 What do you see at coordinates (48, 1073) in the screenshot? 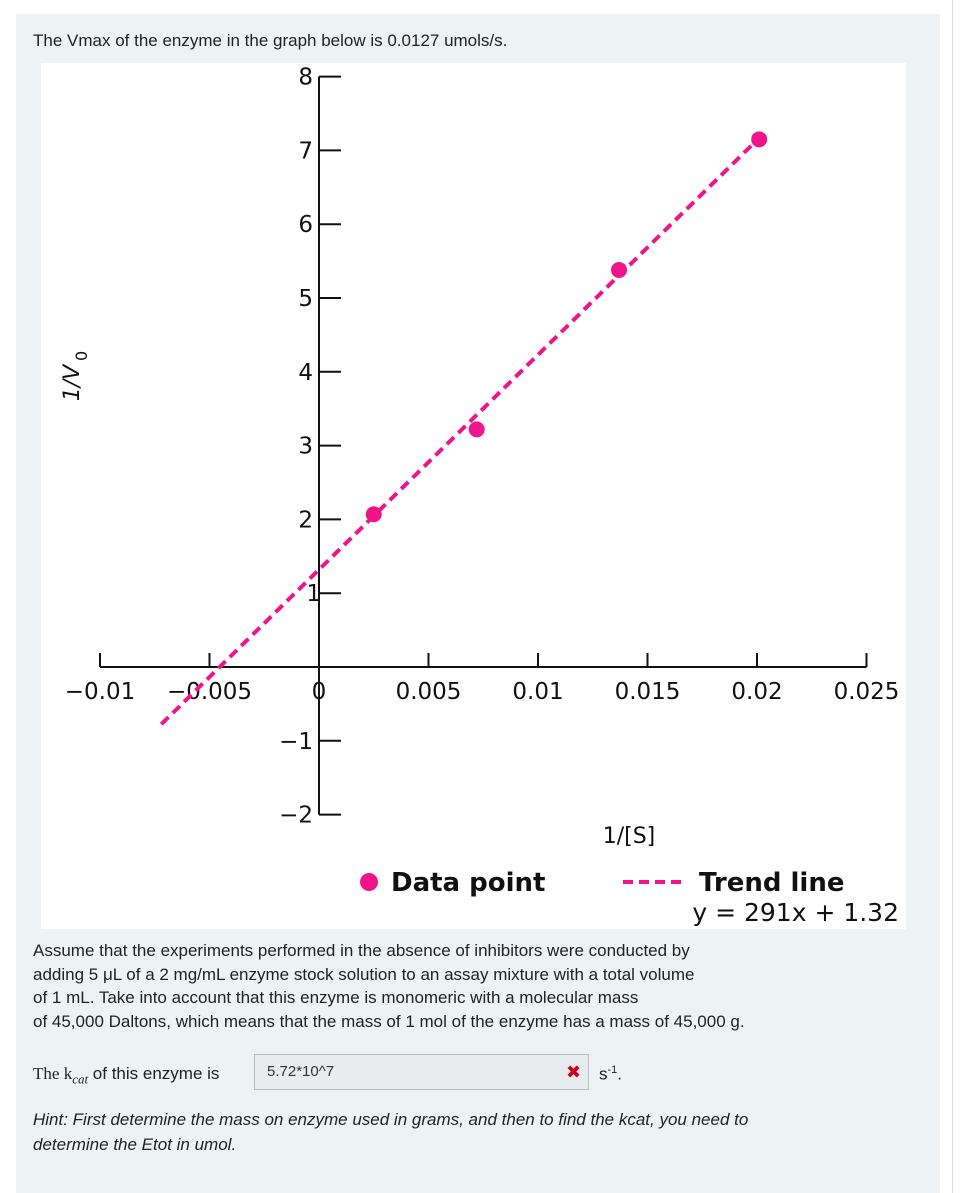
I see `kcat-label-prefix: The` at bounding box center [48, 1073].